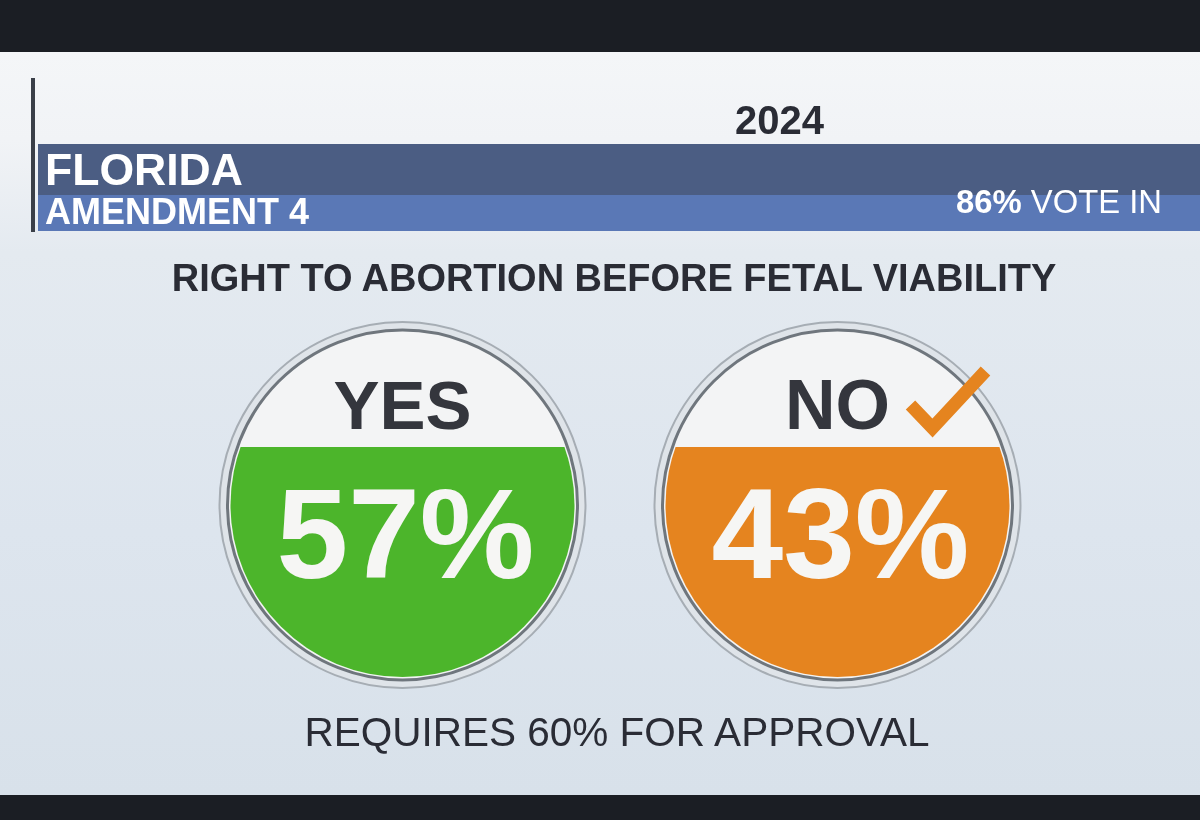  What do you see at coordinates (177, 211) in the screenshot?
I see `text: AMENDMENT 4` at bounding box center [177, 211].